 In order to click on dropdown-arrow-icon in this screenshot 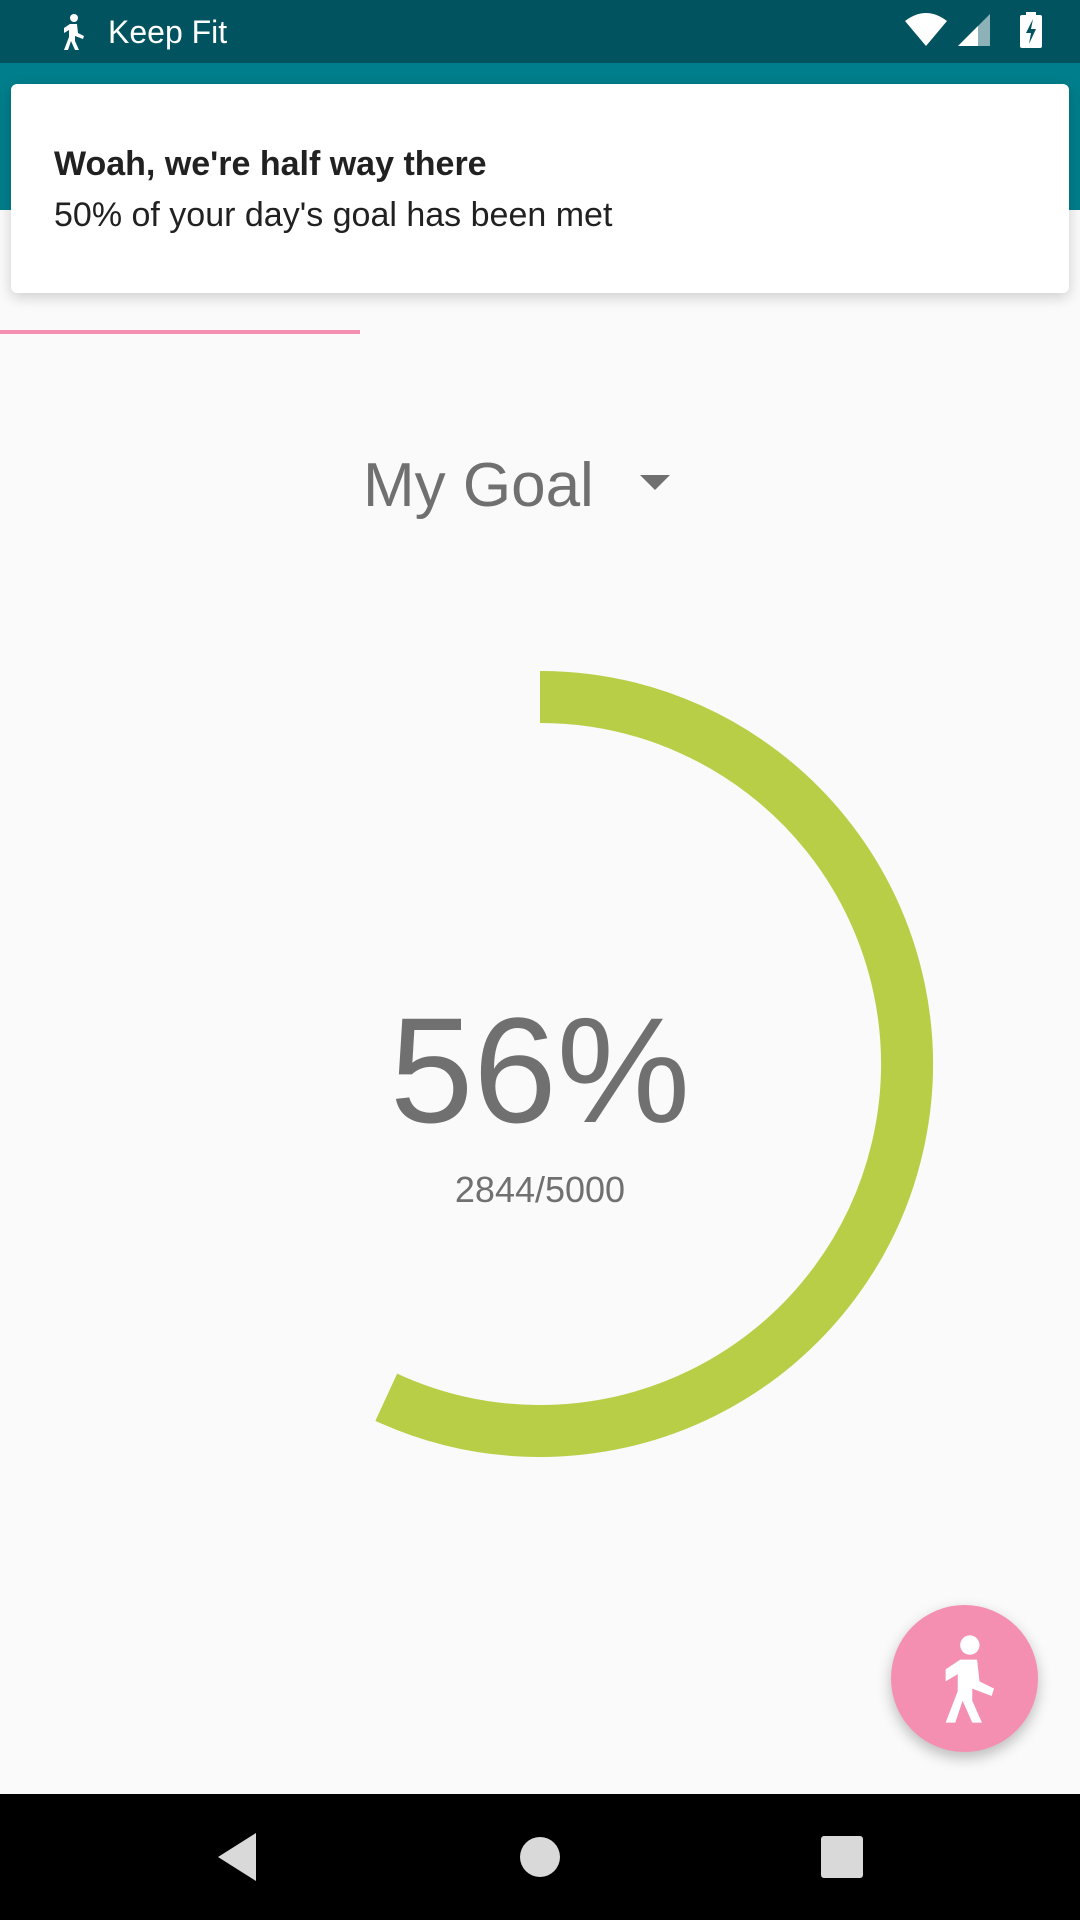, I will do `click(655, 482)`.